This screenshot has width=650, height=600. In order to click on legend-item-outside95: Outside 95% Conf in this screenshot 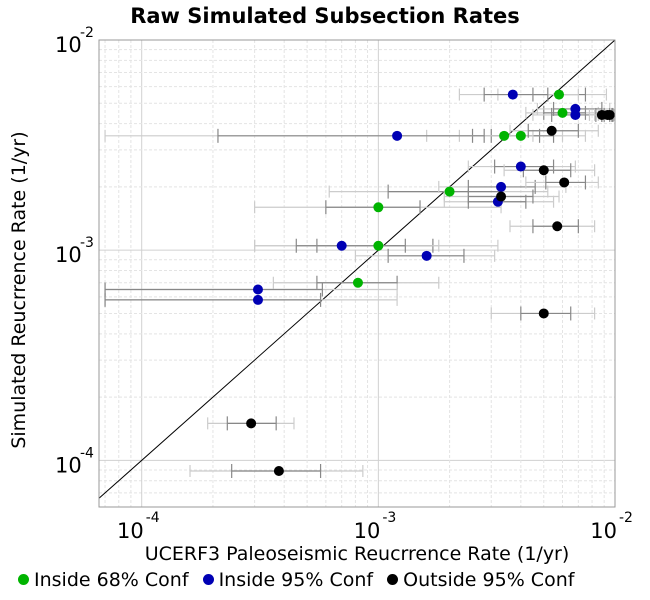, I will do `click(480, 580)`.